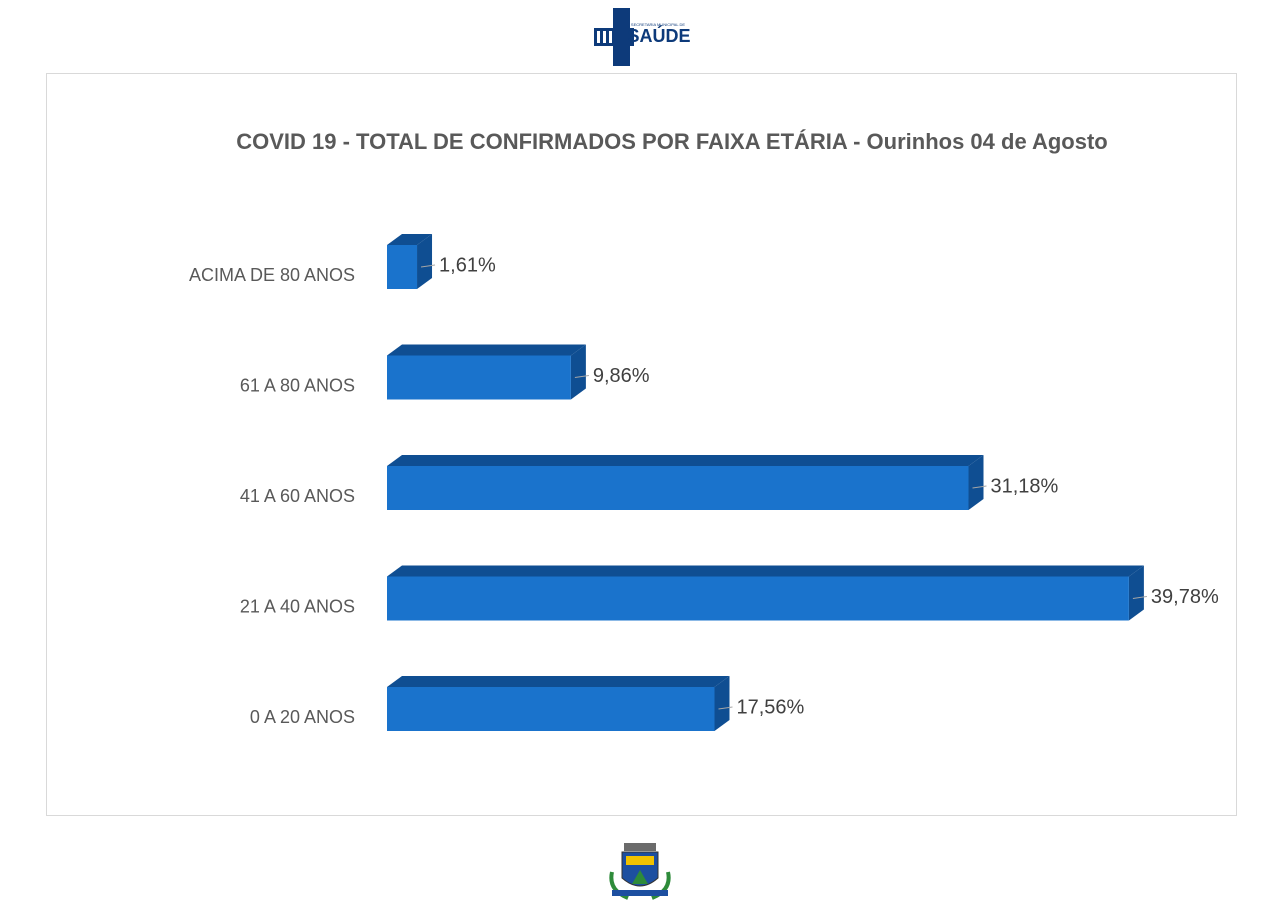  Describe the element at coordinates (621, 376) in the screenshot. I see `data-label: 9,86%` at that location.